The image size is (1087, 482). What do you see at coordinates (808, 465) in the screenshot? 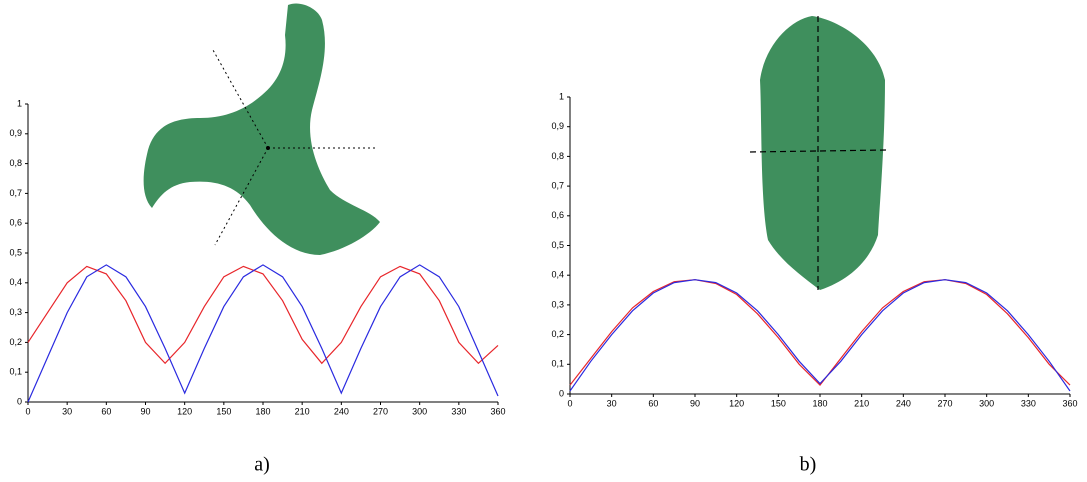
I see `caption: b)` at bounding box center [808, 465].